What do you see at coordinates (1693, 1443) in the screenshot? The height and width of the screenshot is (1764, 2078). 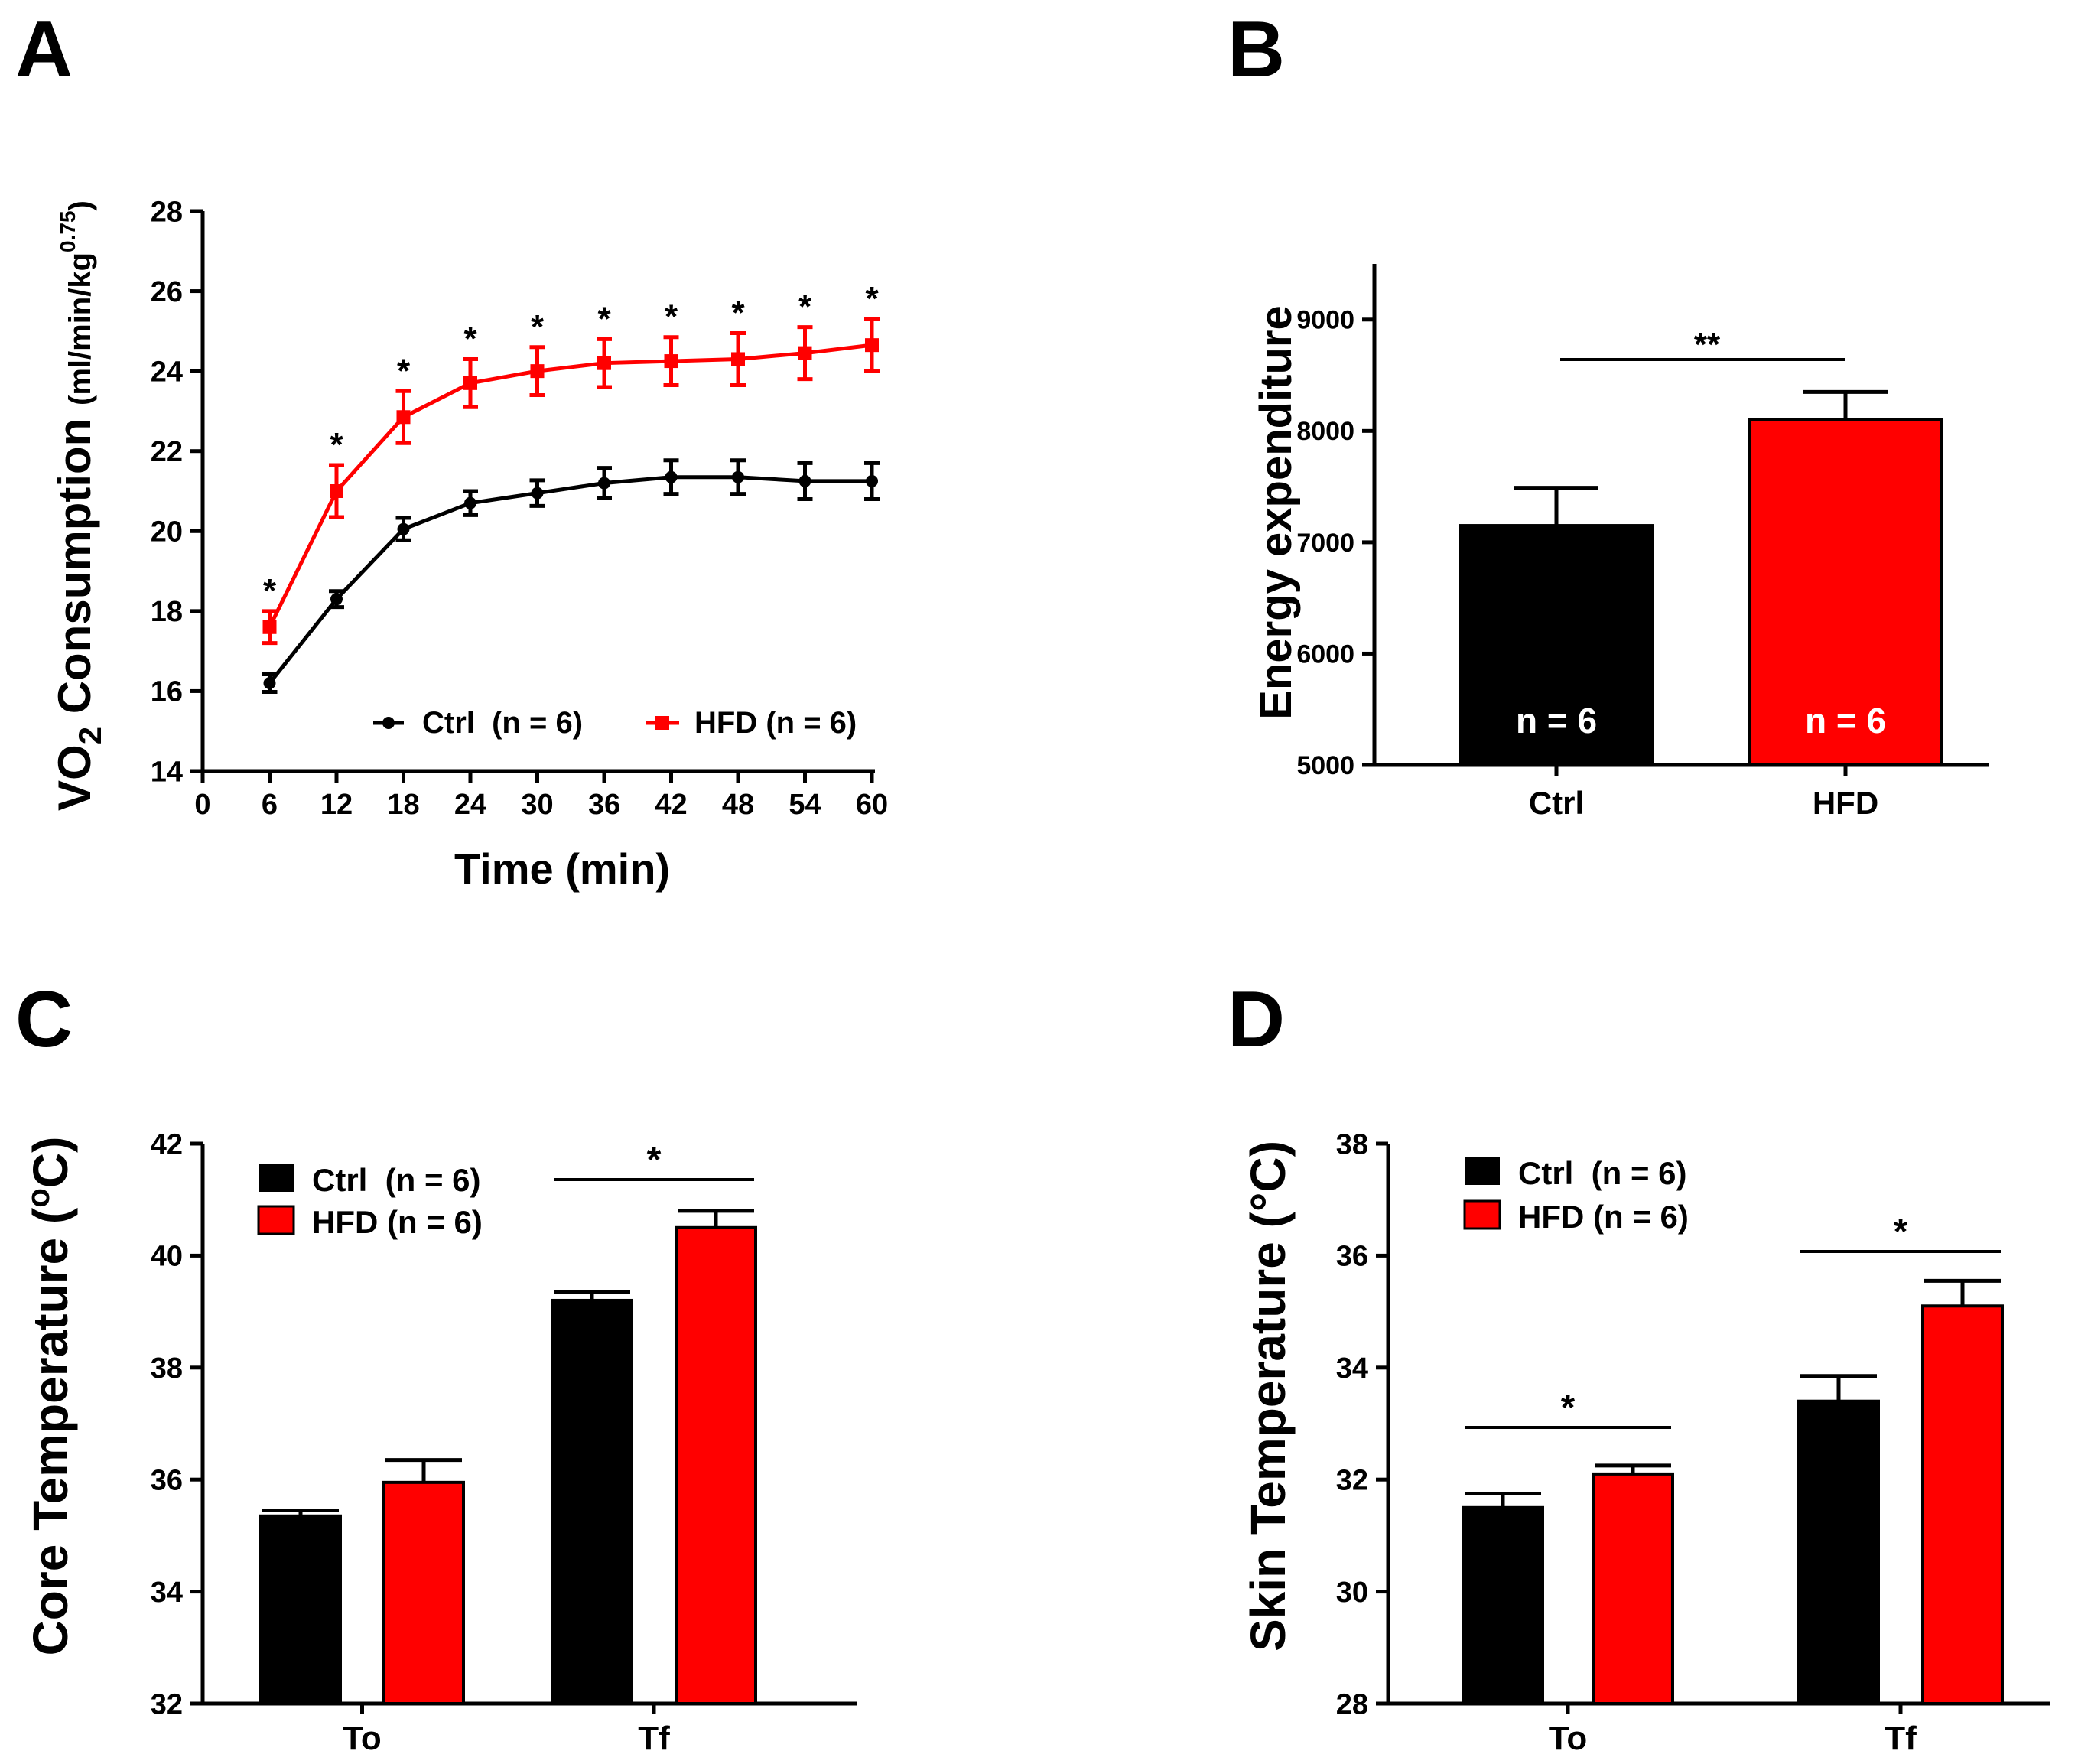 I see `panel-d-axes: 28 30 32 34 36 38 To Tf` at bounding box center [1693, 1443].